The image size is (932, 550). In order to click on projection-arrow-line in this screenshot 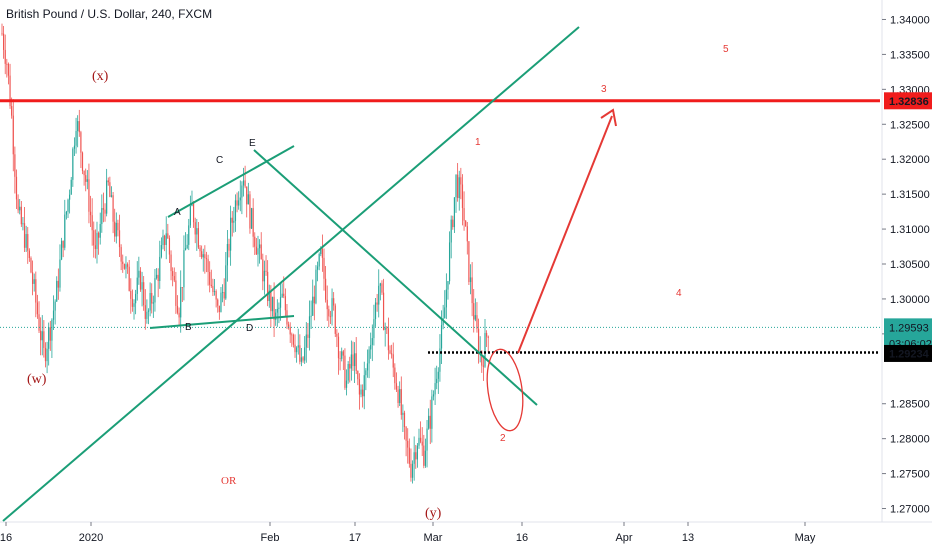, I will do `click(565, 234)`.